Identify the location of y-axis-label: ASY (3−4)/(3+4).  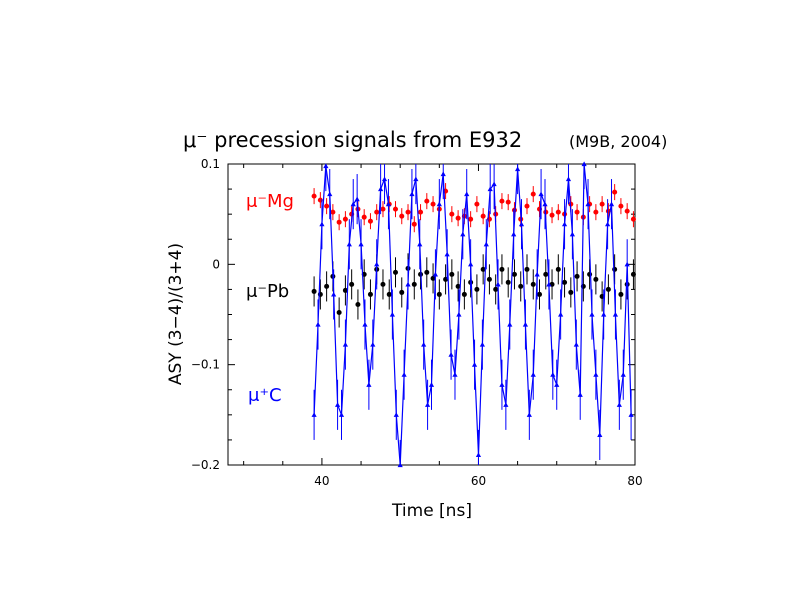
(176, 314).